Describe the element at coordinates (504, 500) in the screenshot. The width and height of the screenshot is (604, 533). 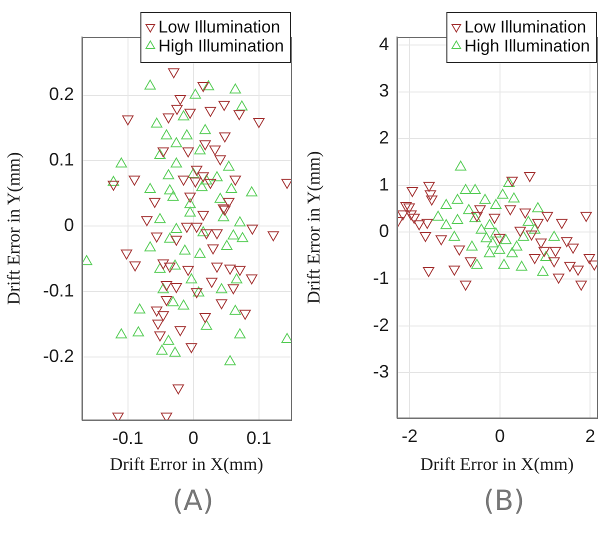
I see `text: (B)` at that location.